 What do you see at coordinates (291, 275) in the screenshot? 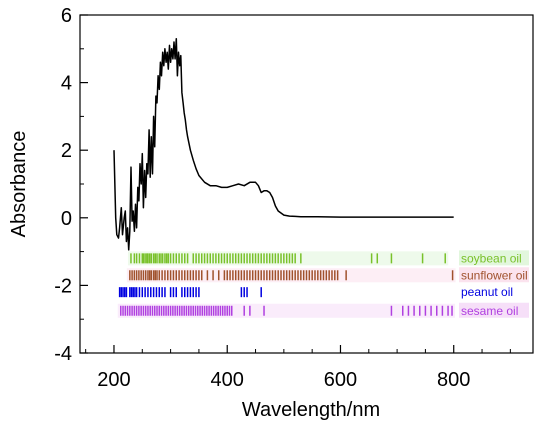
I see `marker-row-band` at bounding box center [291, 275].